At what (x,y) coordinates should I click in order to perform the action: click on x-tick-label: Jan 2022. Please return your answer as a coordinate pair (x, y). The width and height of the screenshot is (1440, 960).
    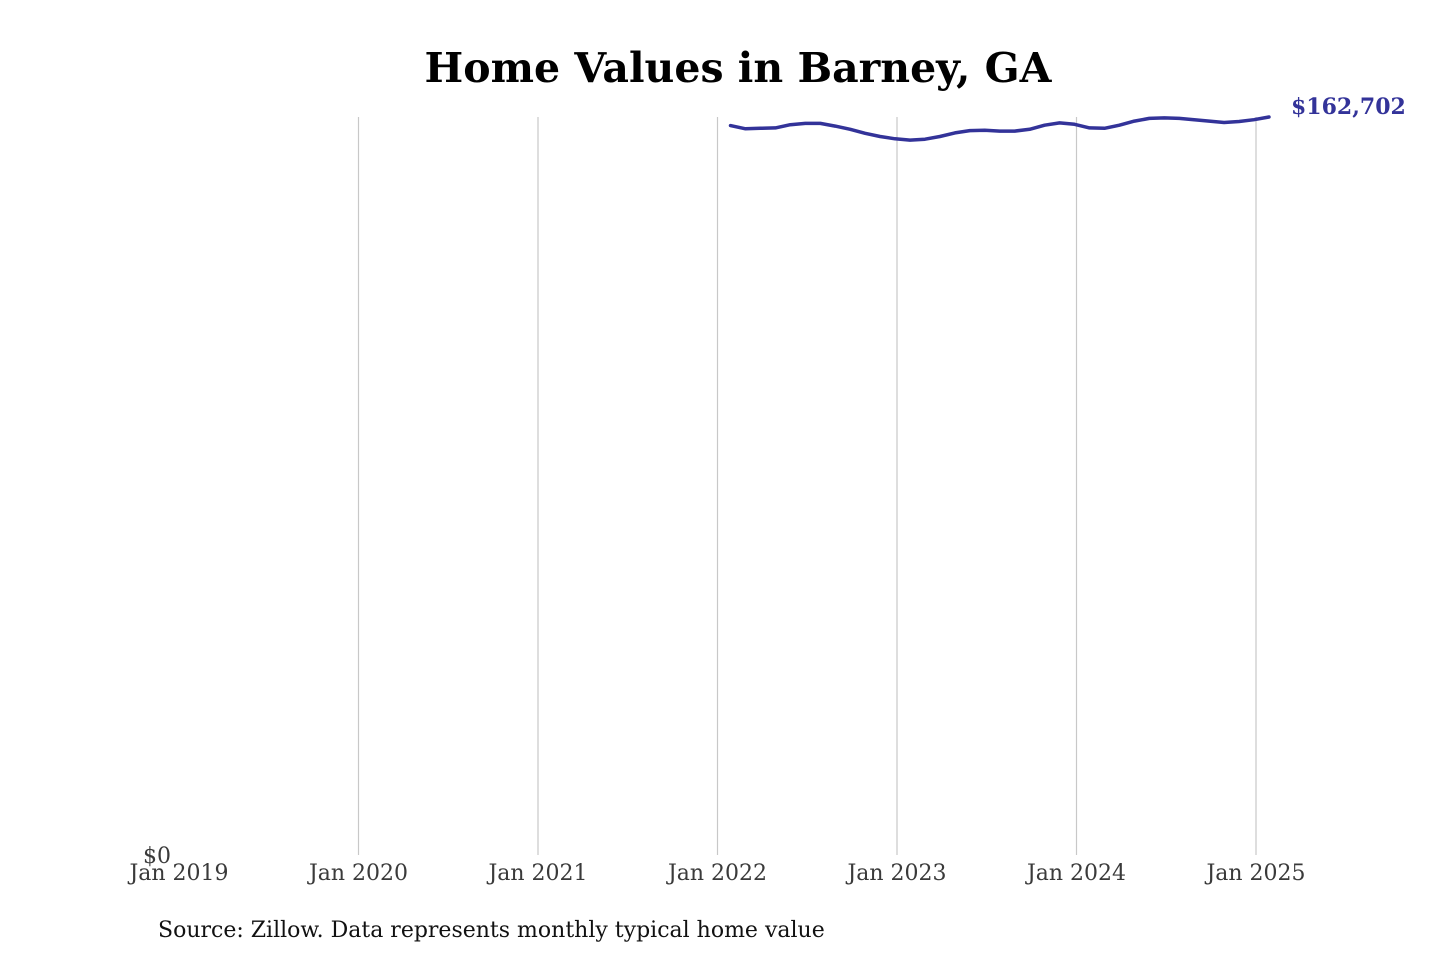
    Looking at the image, I should click on (716, 873).